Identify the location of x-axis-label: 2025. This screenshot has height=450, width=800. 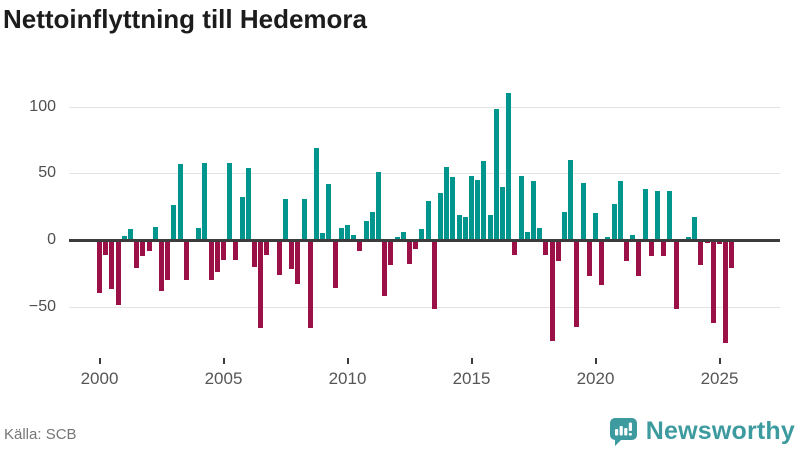
(719, 378).